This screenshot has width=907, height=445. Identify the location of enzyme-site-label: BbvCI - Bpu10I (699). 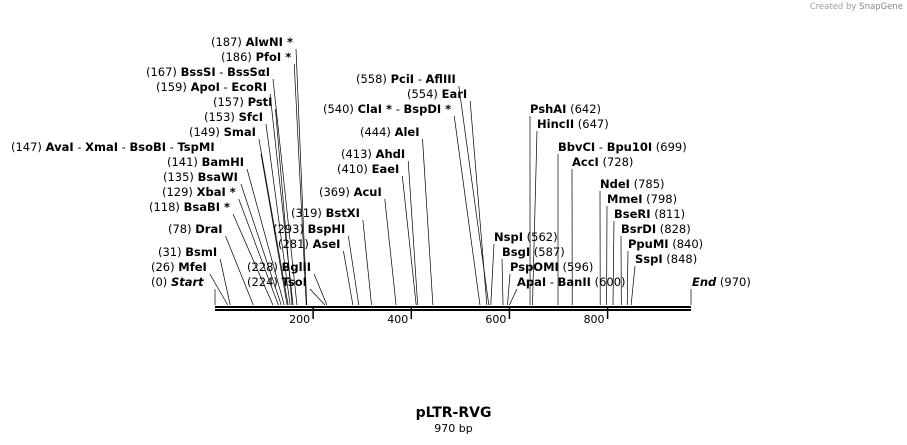
(622, 147).